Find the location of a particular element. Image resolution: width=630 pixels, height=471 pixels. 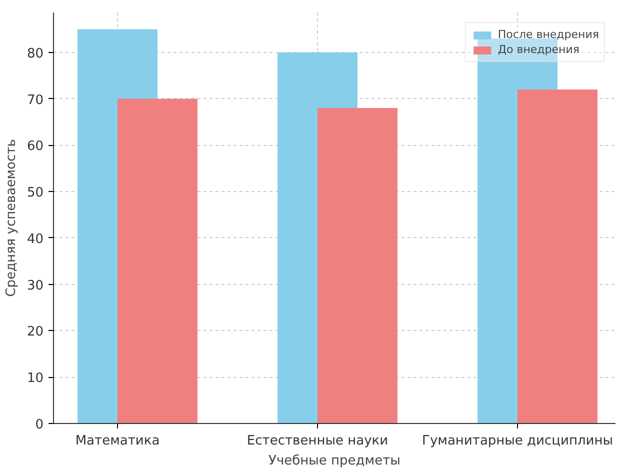

x-tick-label: Гуманитарные дисциплины is located at coordinates (517, 441).